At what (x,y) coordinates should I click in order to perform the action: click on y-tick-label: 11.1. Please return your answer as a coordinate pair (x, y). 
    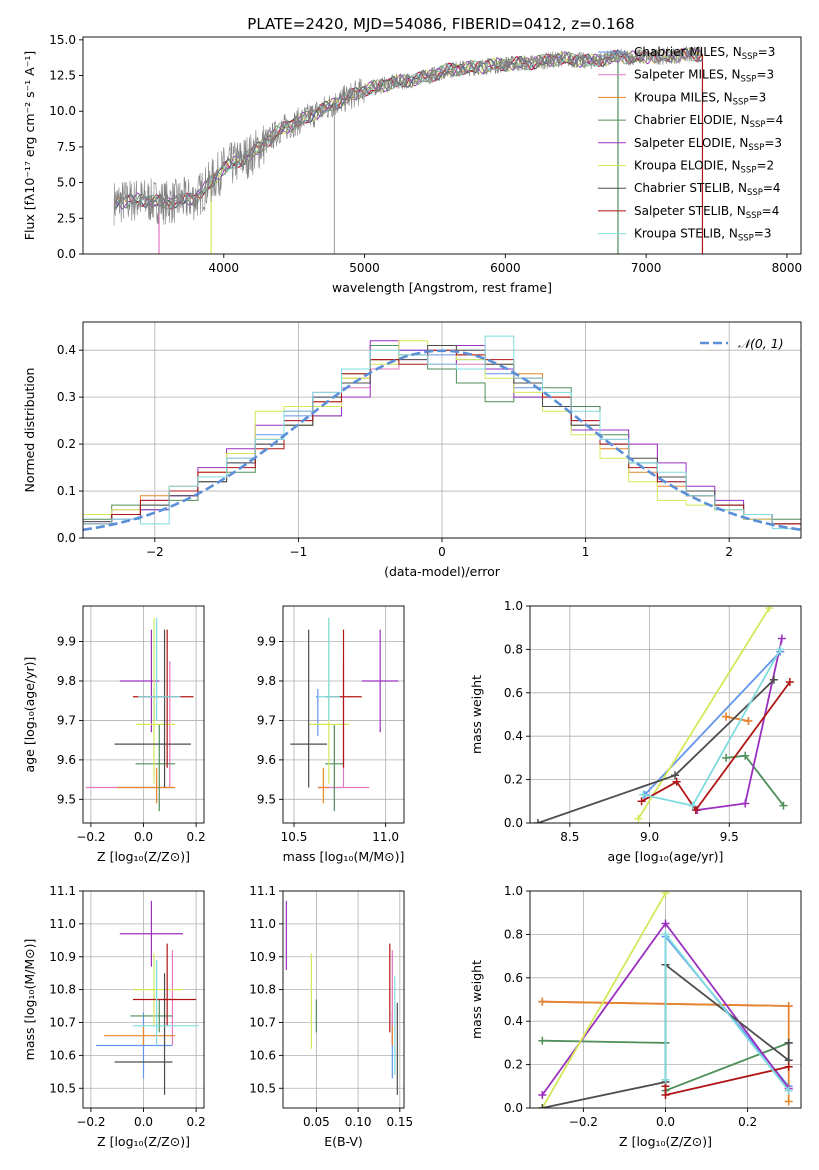
    Looking at the image, I should click on (62, 891).